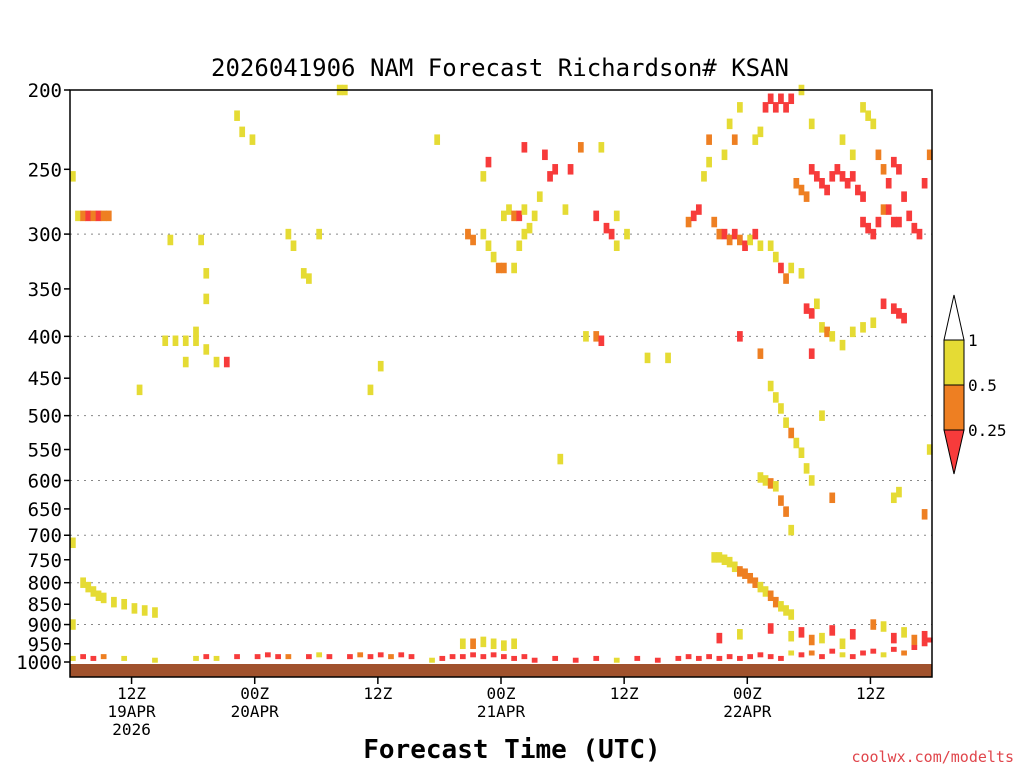  I want to click on x-tick-label: 2026, so click(131, 729).